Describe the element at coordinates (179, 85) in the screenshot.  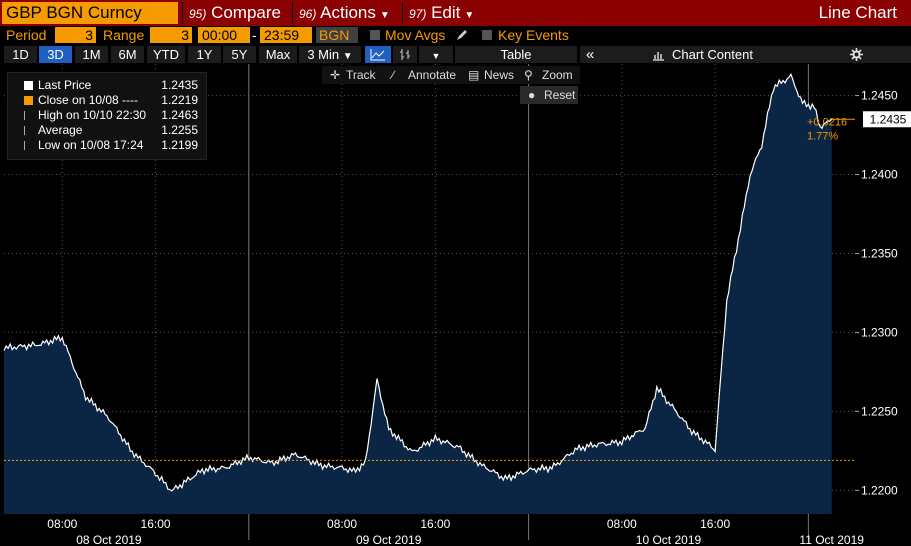
I see `legend-value: 1.2435` at that location.